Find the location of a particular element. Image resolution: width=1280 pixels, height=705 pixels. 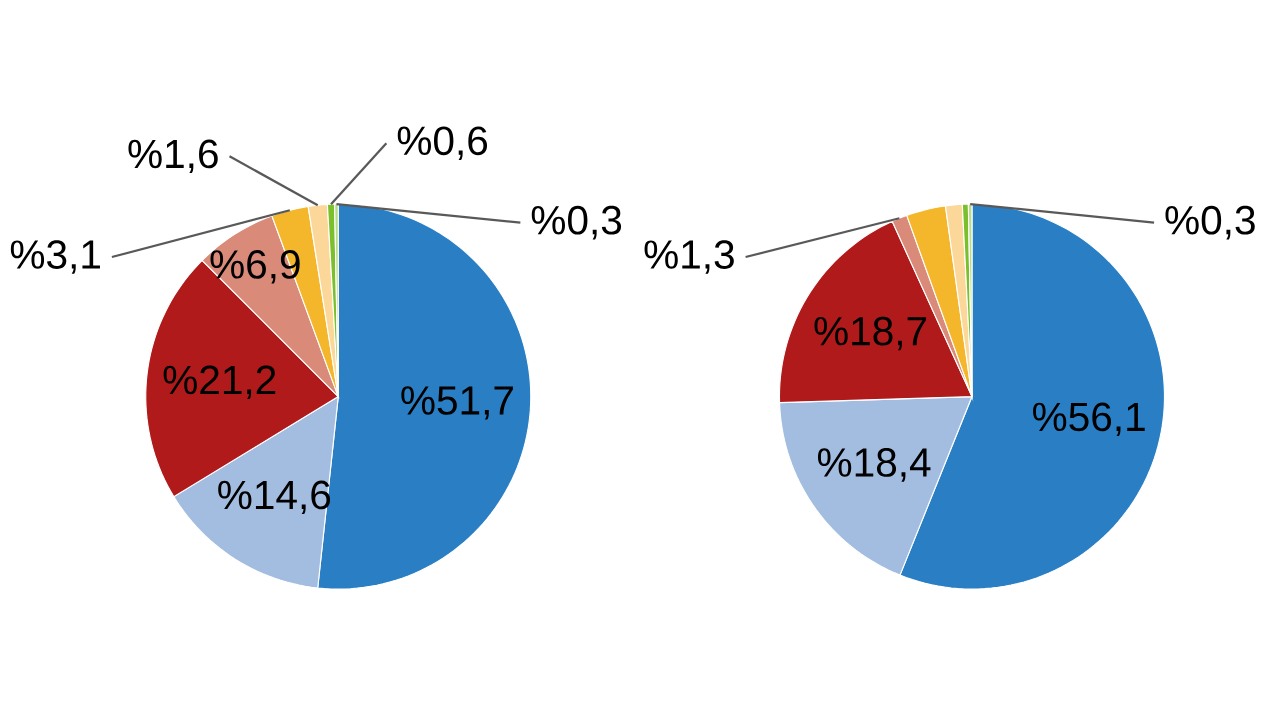

data-label: %21,2 is located at coordinates (219, 382).